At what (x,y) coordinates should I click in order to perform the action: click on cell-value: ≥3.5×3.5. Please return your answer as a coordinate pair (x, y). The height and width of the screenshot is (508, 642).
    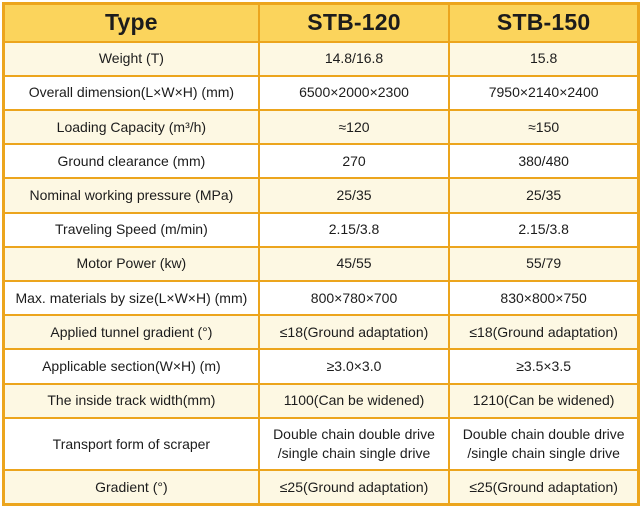
    Looking at the image, I should click on (544, 366).